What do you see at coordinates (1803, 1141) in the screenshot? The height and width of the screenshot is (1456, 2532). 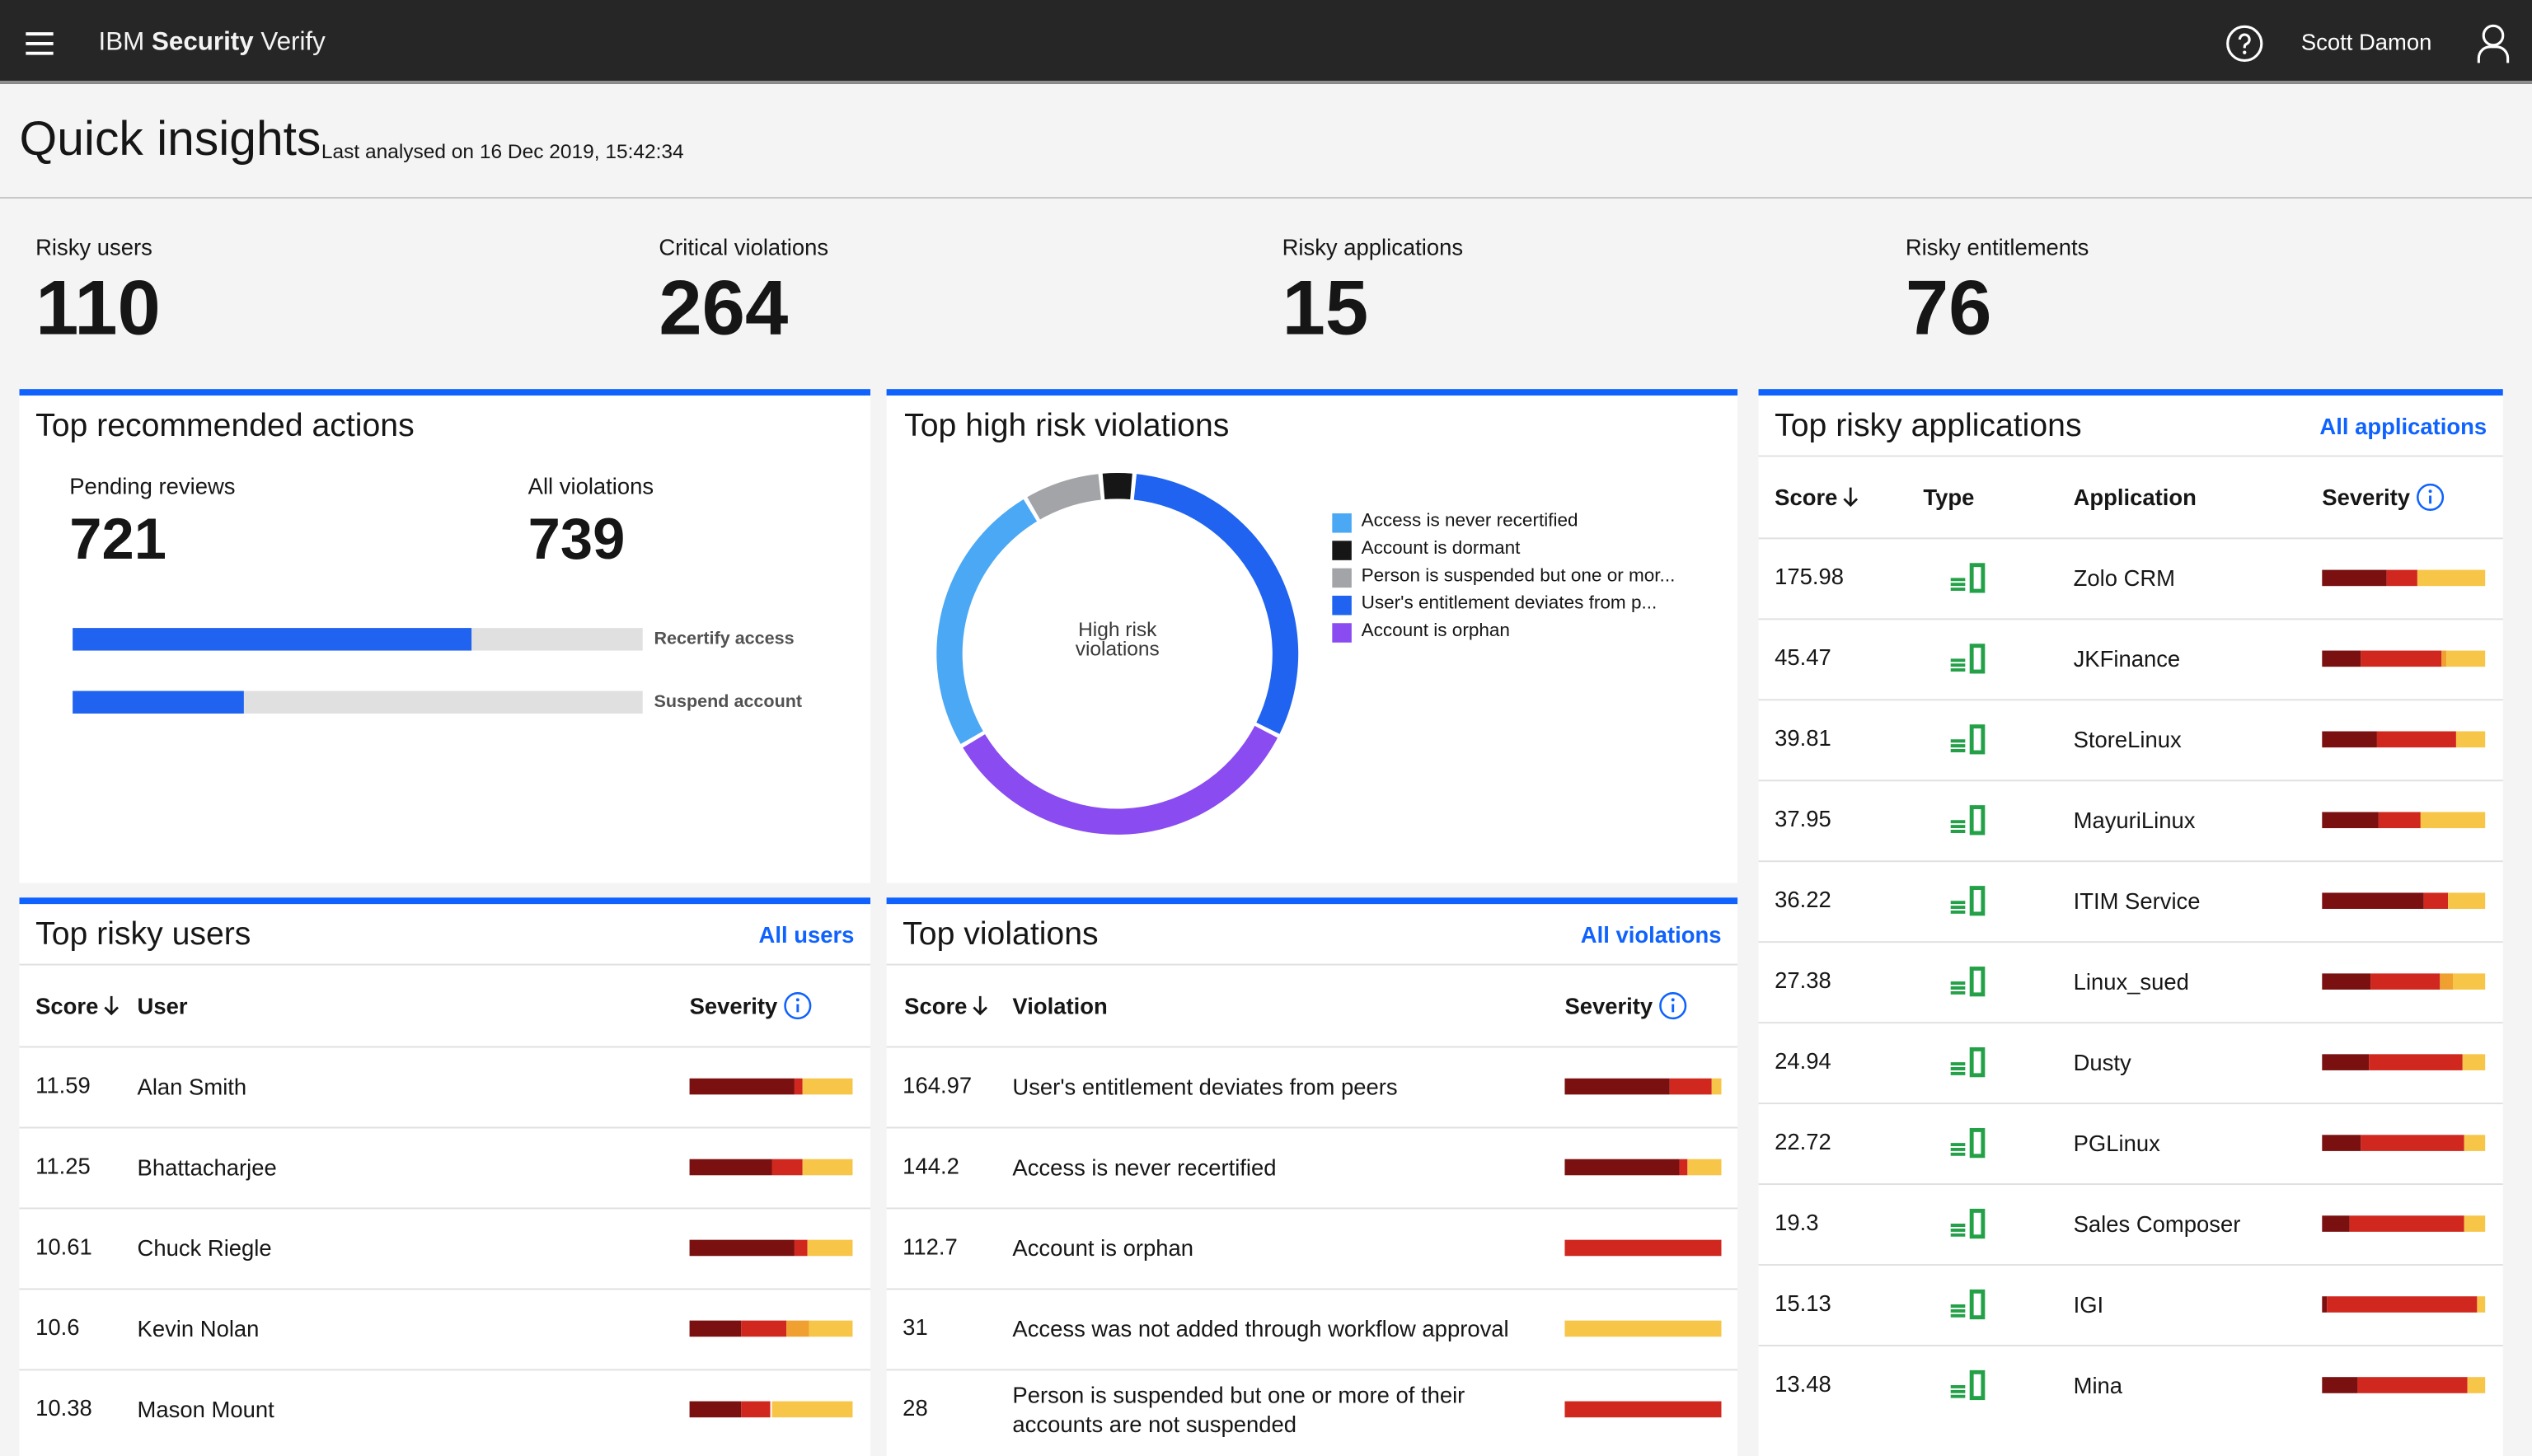 I see `score: 22.72` at bounding box center [1803, 1141].